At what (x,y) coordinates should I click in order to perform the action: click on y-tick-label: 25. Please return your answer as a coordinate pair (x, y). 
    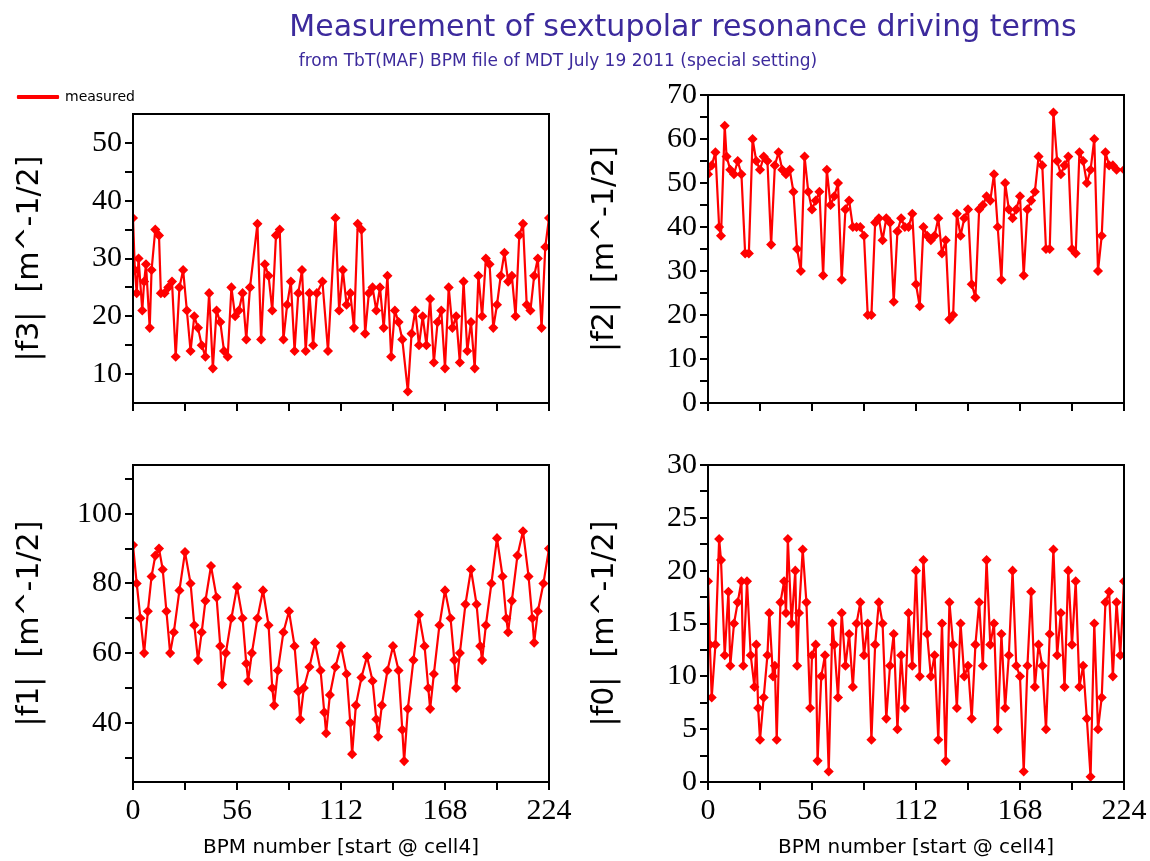
    Looking at the image, I should click on (682, 515).